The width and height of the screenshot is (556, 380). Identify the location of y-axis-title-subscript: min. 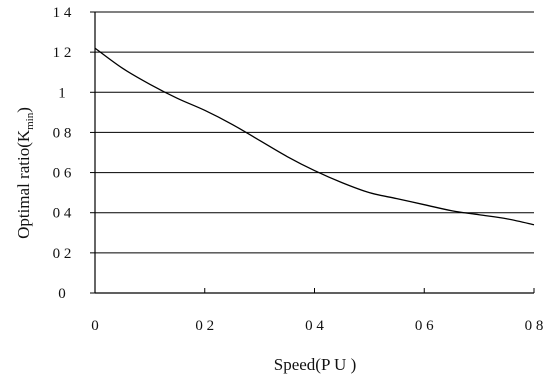
(30, 121).